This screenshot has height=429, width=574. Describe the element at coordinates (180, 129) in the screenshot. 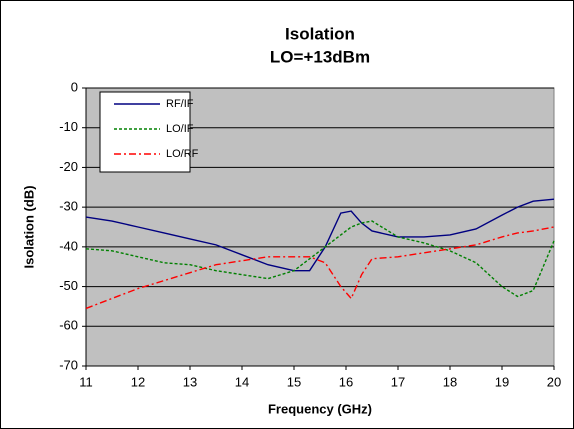

I see `legend-label: LO/IF` at that location.